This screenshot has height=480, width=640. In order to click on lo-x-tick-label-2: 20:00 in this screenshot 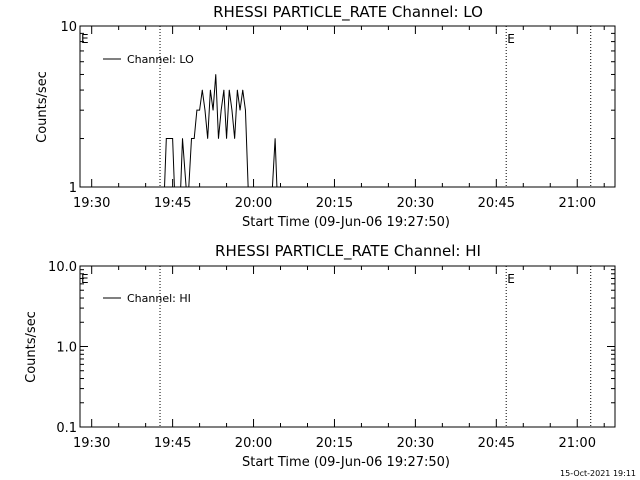, I will do `click(253, 203)`.